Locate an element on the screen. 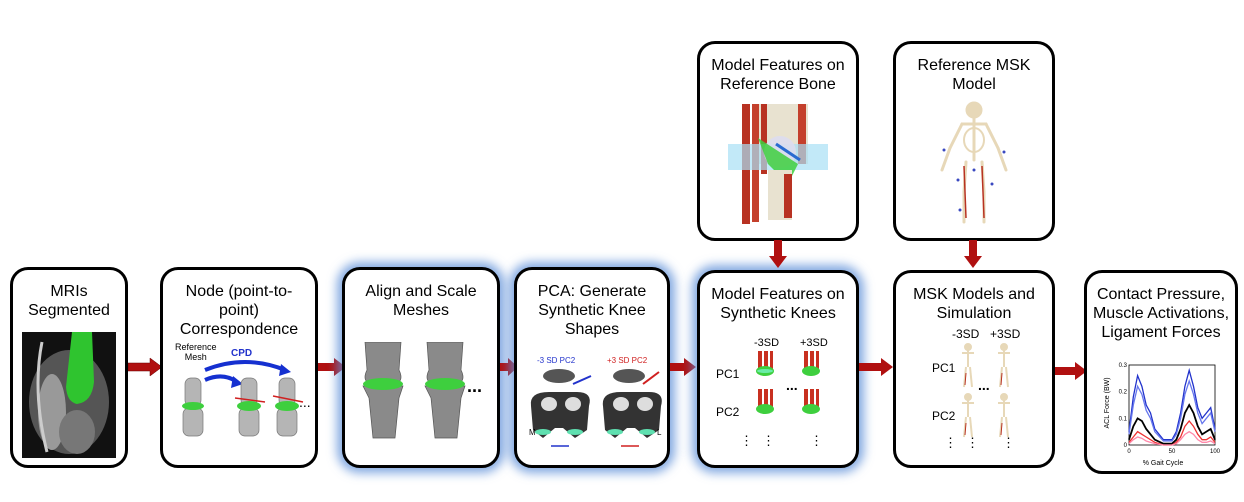 The image size is (1244, 502). msk-vdots-2: ⋮ is located at coordinates (972, 442).